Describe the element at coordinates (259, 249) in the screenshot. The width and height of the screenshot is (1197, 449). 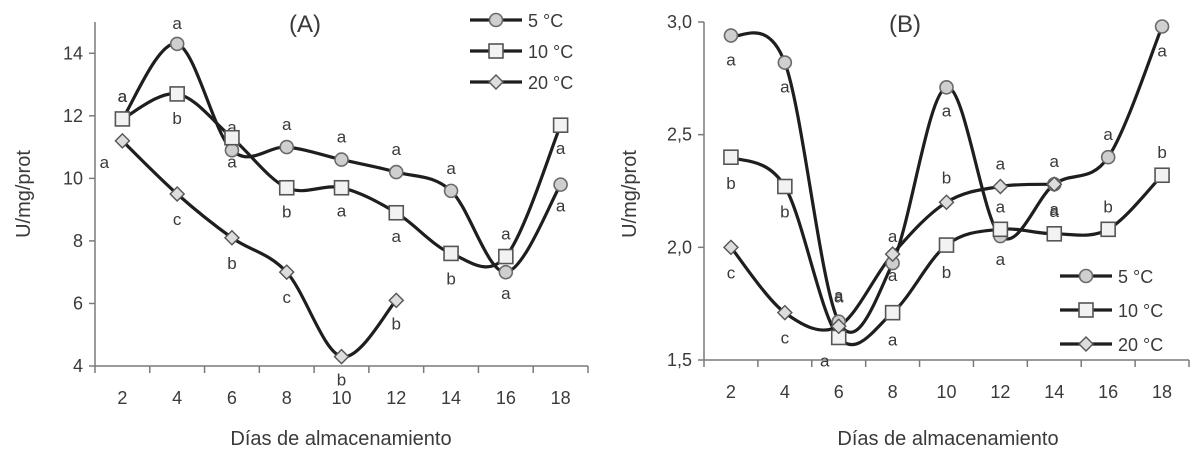
I see `series-line-20c` at that location.